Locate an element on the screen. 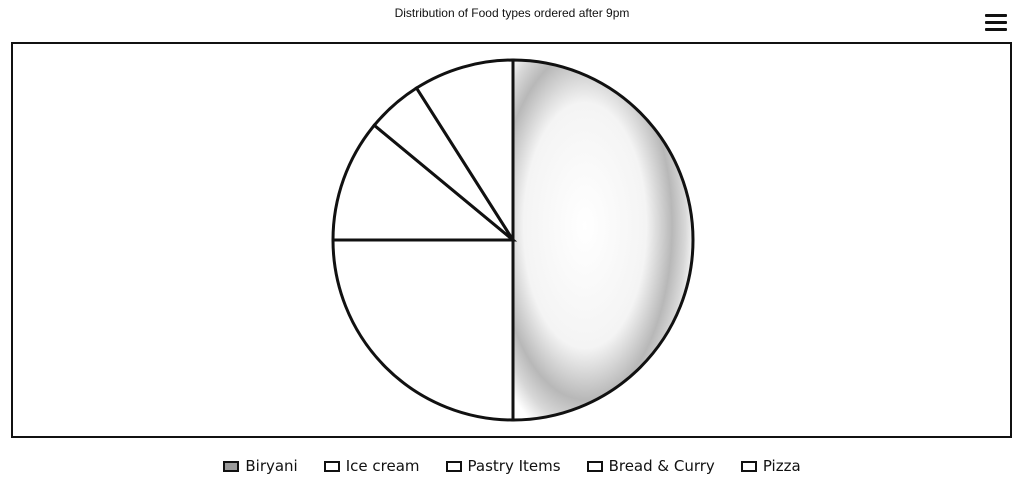  pie-slice-ice-cream is located at coordinates (423, 330).